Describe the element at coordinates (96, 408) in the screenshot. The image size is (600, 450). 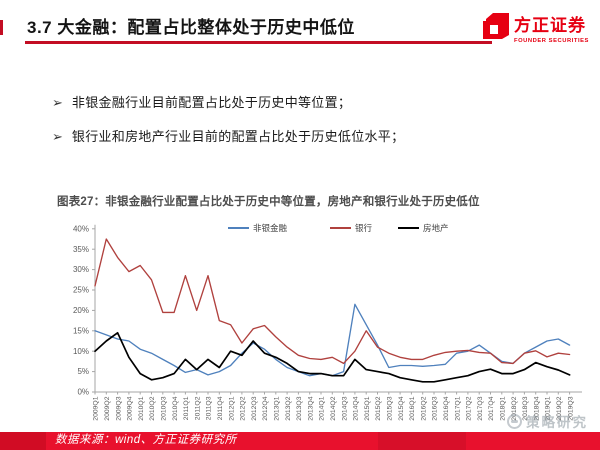
I see `x-tick-label: 2009Q1` at that location.